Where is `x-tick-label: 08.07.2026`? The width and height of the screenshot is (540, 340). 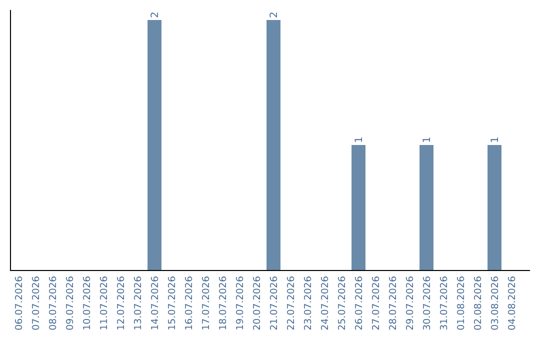
x-tick-label: 08.07.2026 is located at coordinates (53, 303).